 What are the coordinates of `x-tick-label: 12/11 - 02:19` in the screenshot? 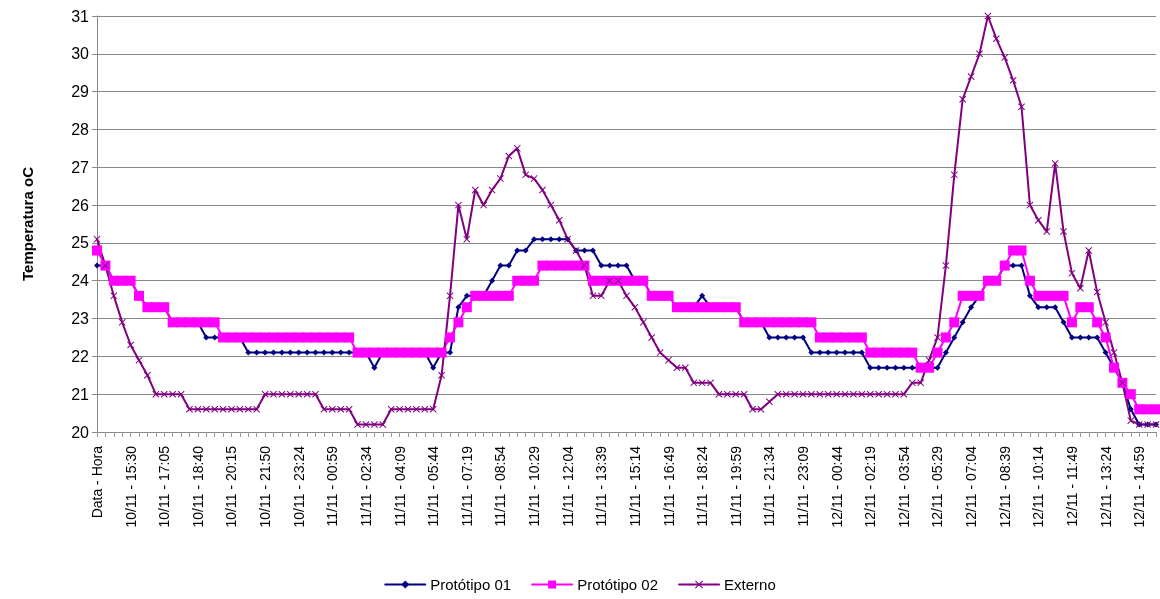 It's located at (870, 486).